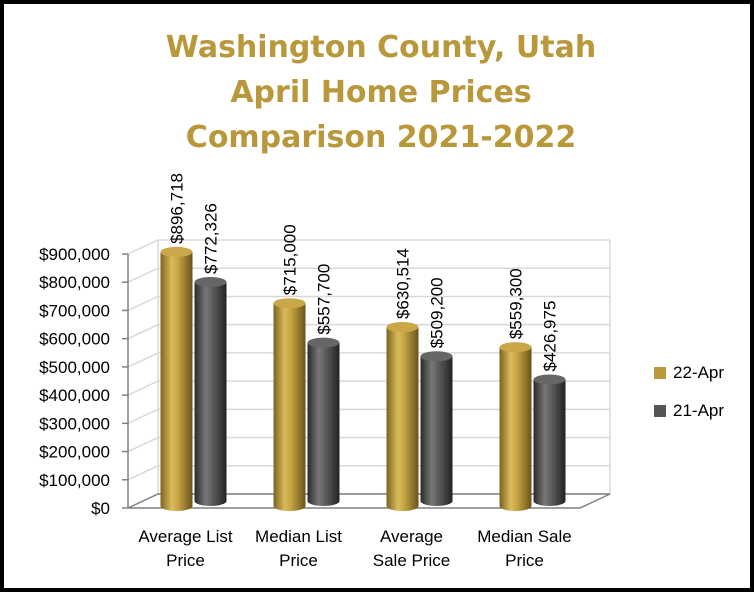 This screenshot has width=754, height=592. Describe the element at coordinates (369, 501) in the screenshot. I see `x-axis-floor` at that location.